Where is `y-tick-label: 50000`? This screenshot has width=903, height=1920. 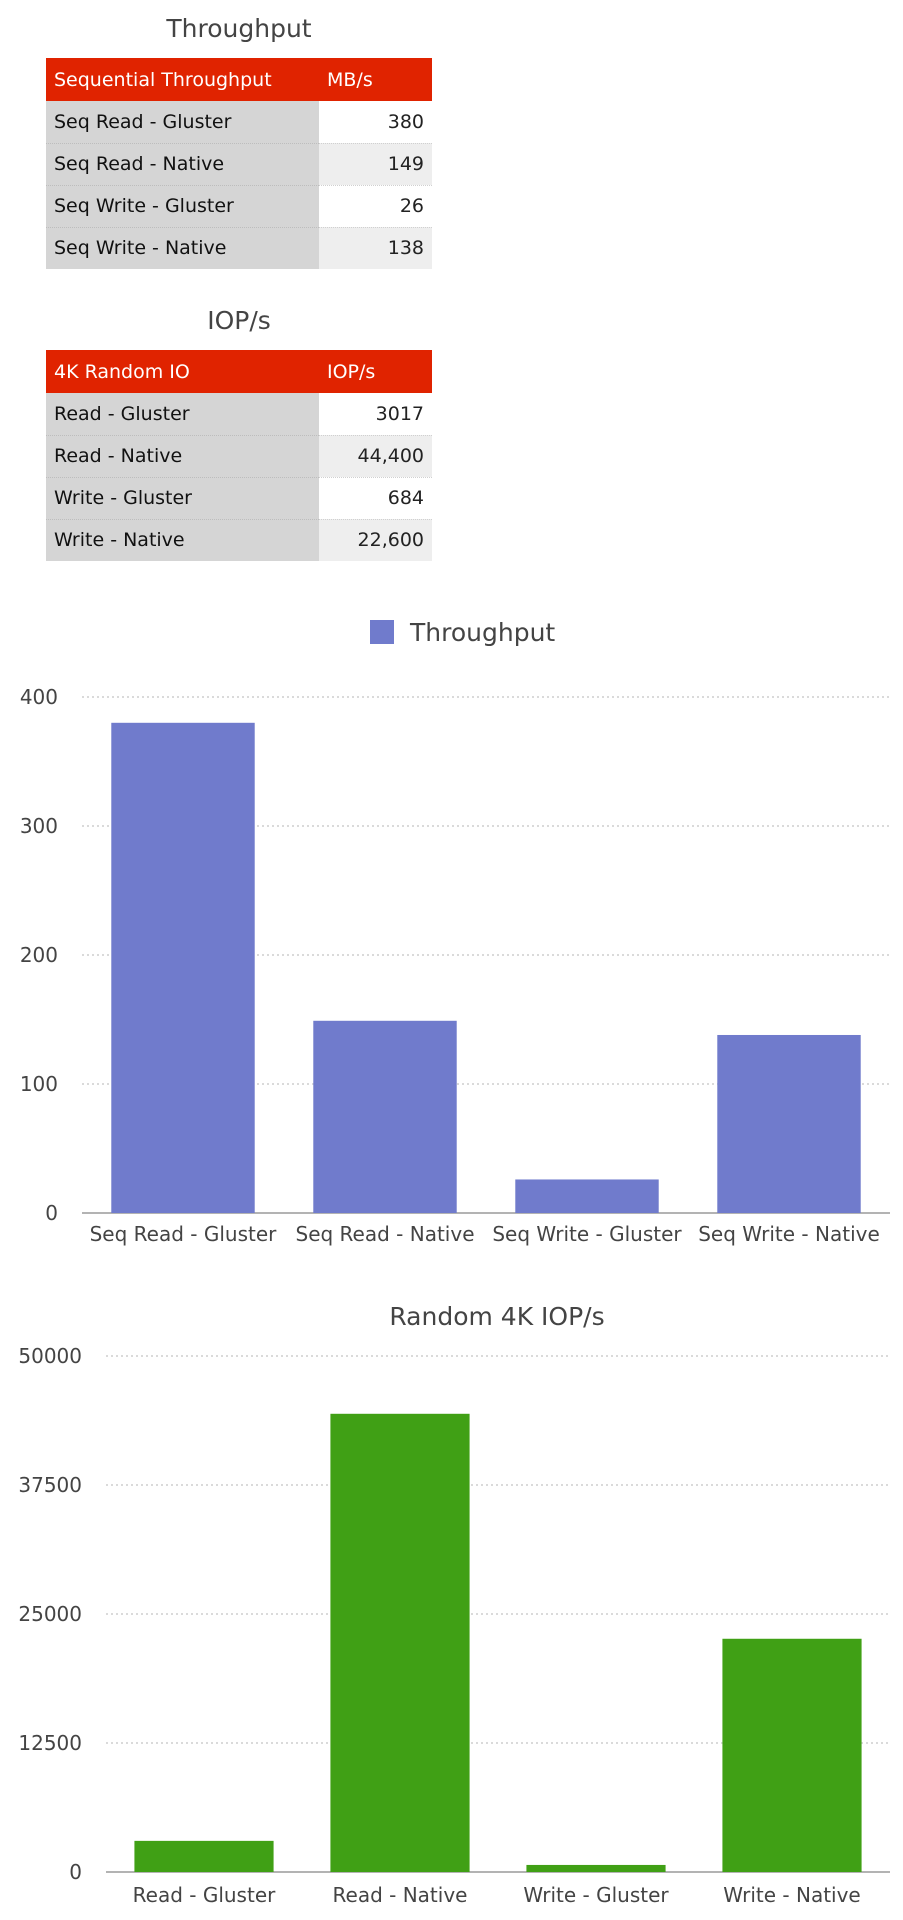
y-tick-label: 50000 is located at coordinates (50, 1356).